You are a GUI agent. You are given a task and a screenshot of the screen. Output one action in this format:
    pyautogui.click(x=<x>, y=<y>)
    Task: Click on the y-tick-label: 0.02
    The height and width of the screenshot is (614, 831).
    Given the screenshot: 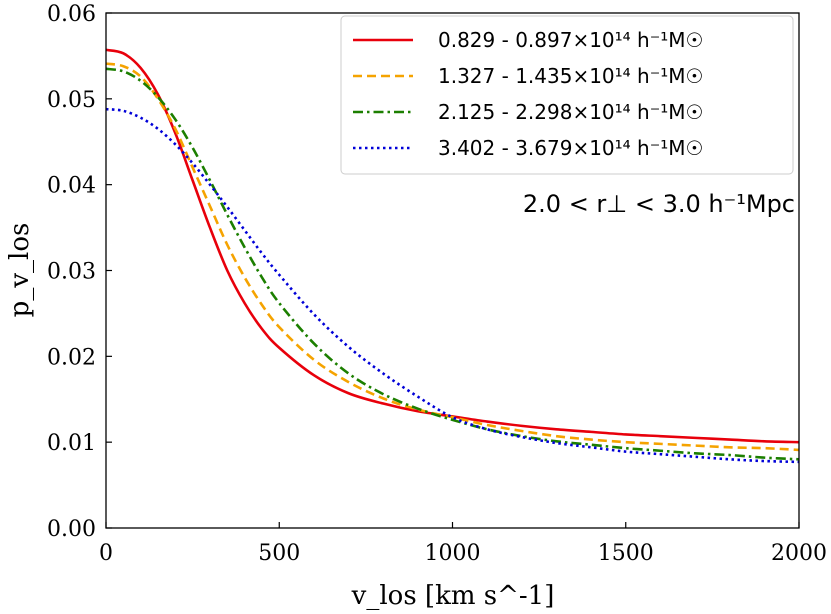 What is the action you would take?
    pyautogui.click(x=71, y=357)
    